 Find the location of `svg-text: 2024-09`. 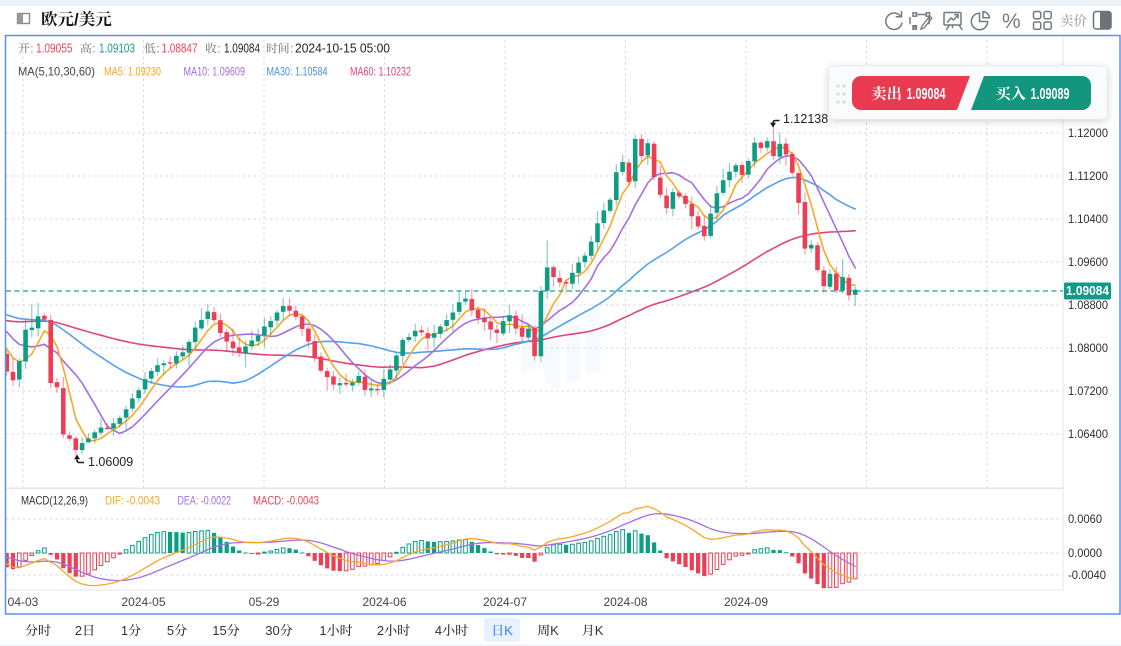

svg-text: 2024-09 is located at coordinates (746, 602).